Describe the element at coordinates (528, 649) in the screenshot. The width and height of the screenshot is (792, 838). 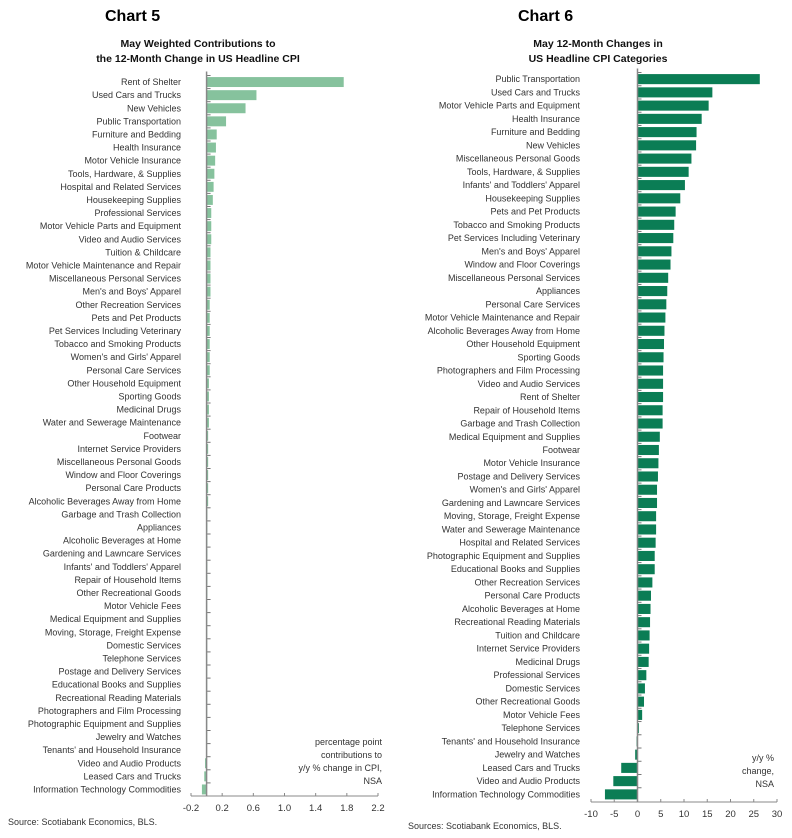
I see `c6-category-label: Internet Service Providers` at that location.